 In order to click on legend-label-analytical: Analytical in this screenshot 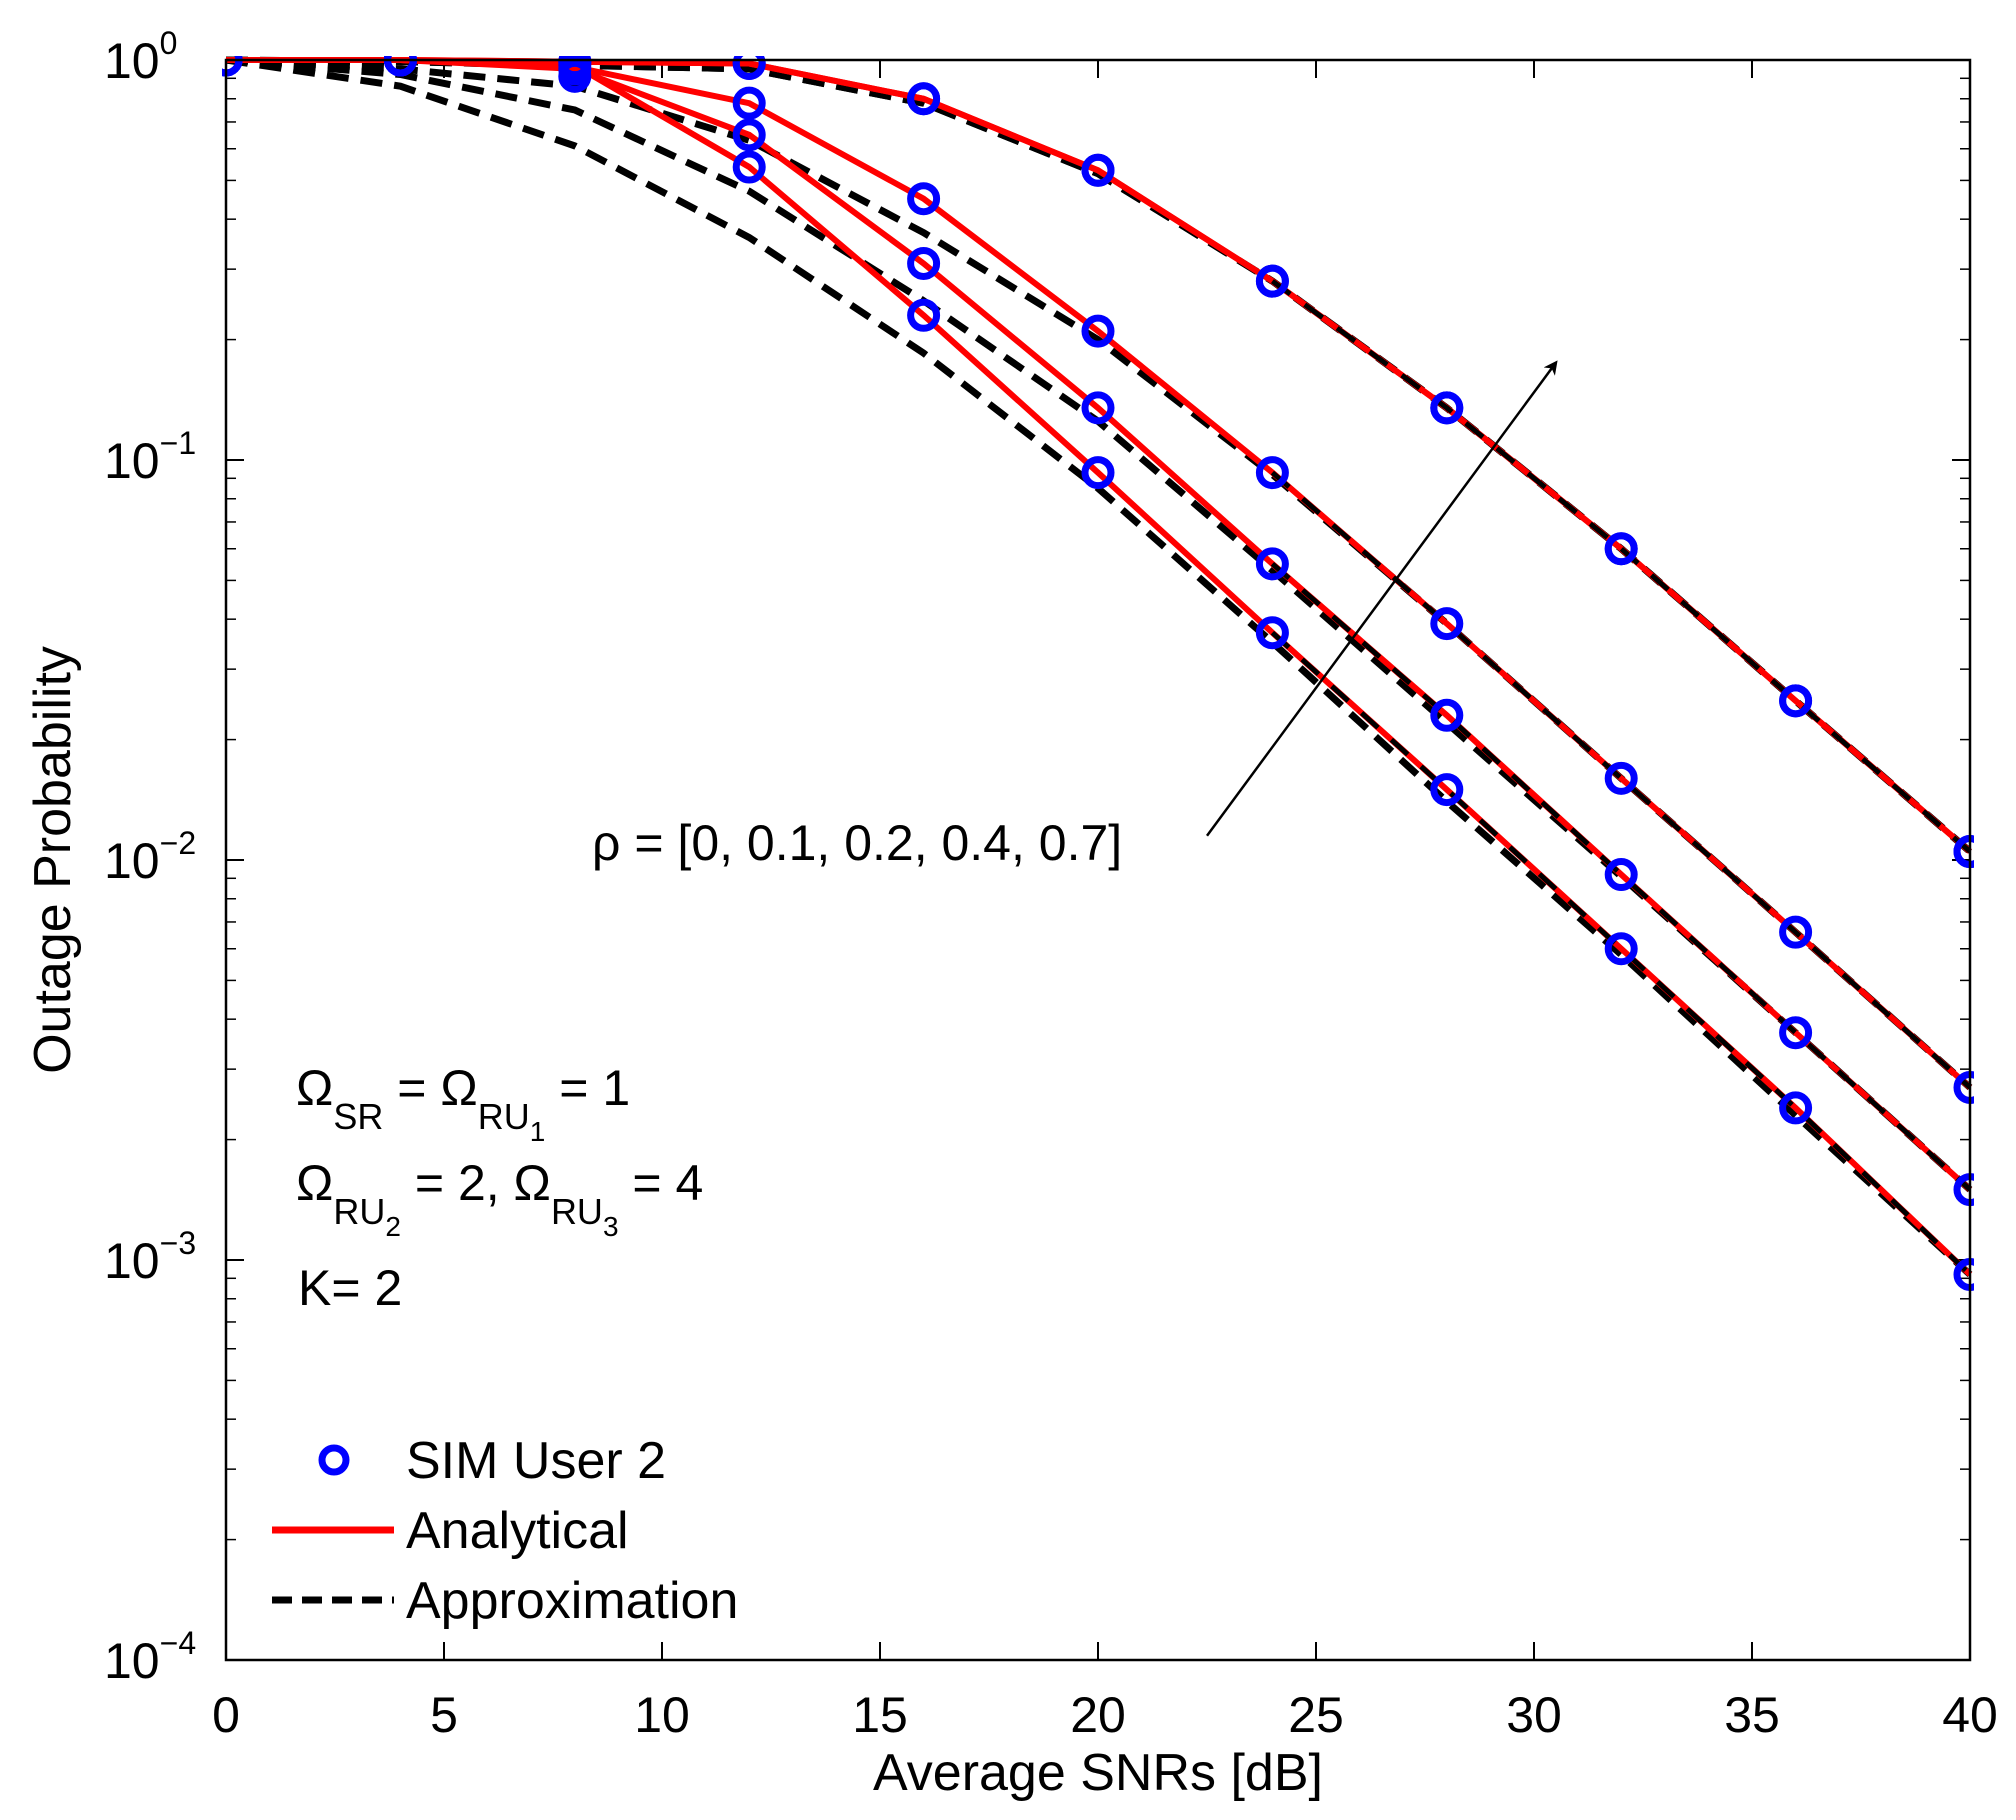, I will do `click(517, 1531)`.